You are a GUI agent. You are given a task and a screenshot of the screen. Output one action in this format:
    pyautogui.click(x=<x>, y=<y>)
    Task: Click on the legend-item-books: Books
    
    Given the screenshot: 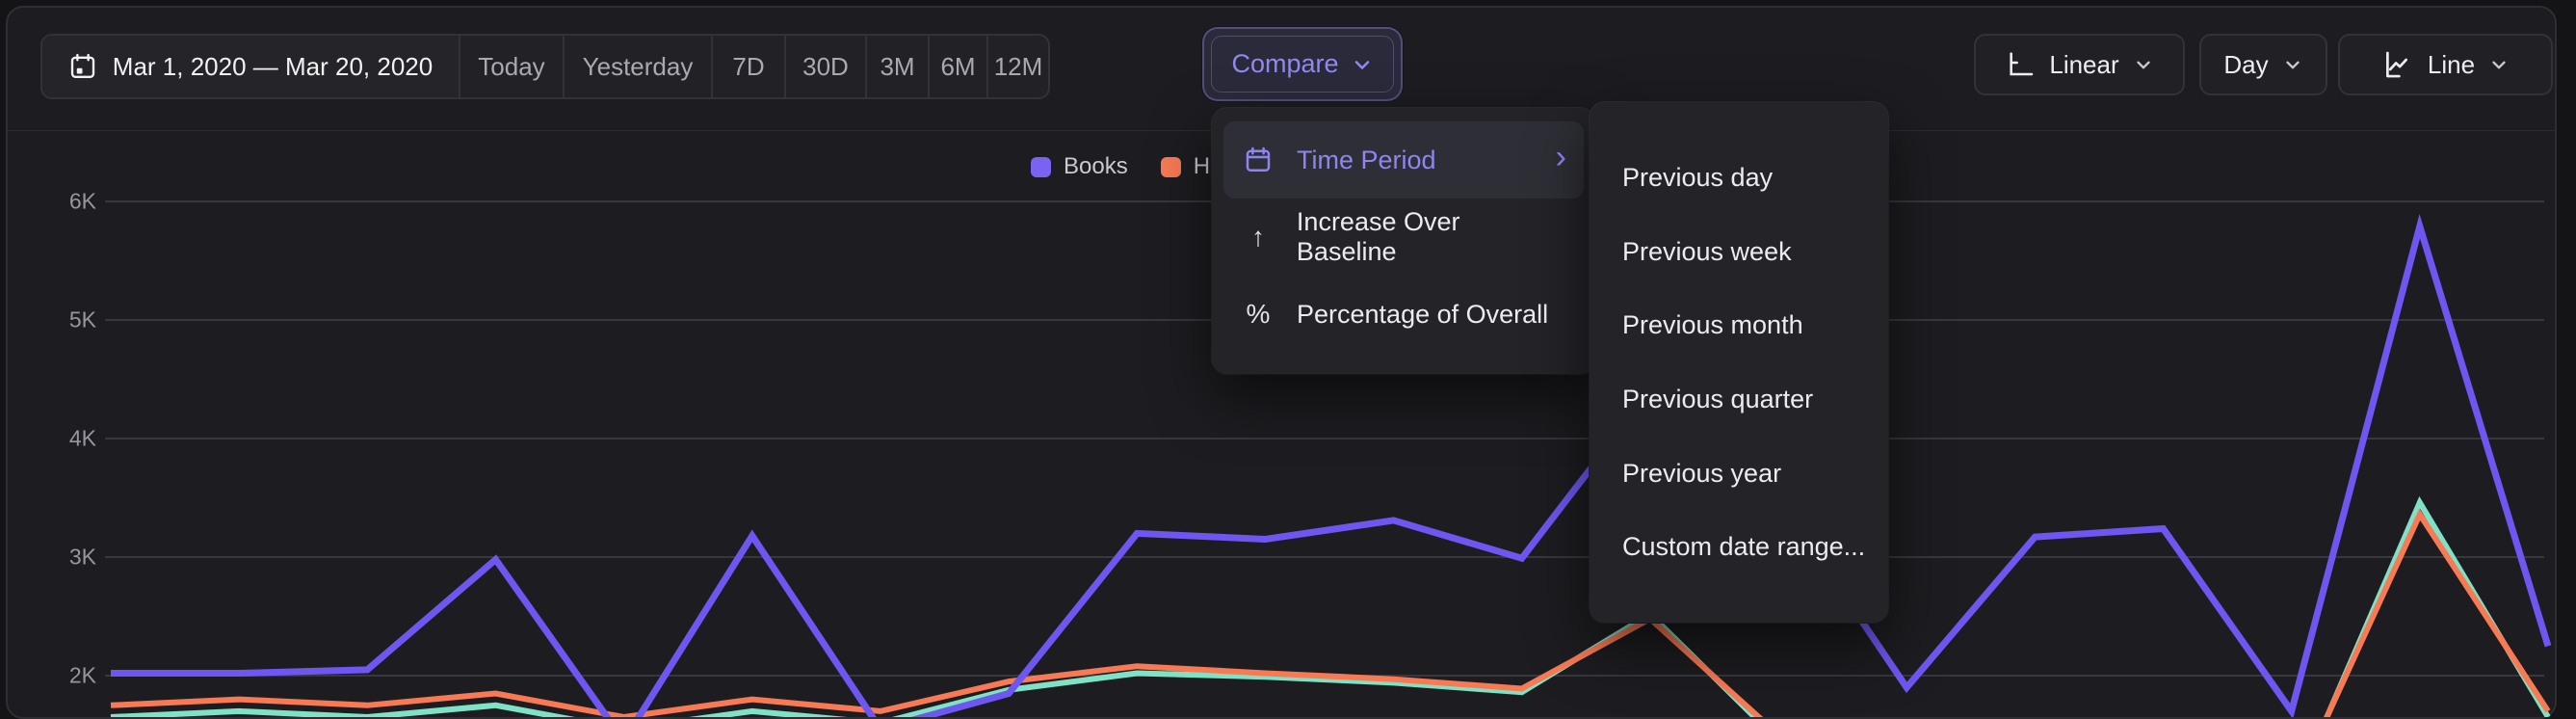 What is the action you would take?
    pyautogui.click(x=1079, y=166)
    